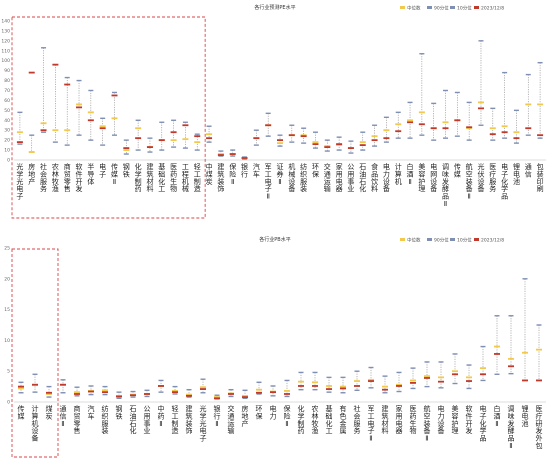  Describe the element at coordinates (343, 419) in the screenshot. I see `category-label: 有色金属` at that location.